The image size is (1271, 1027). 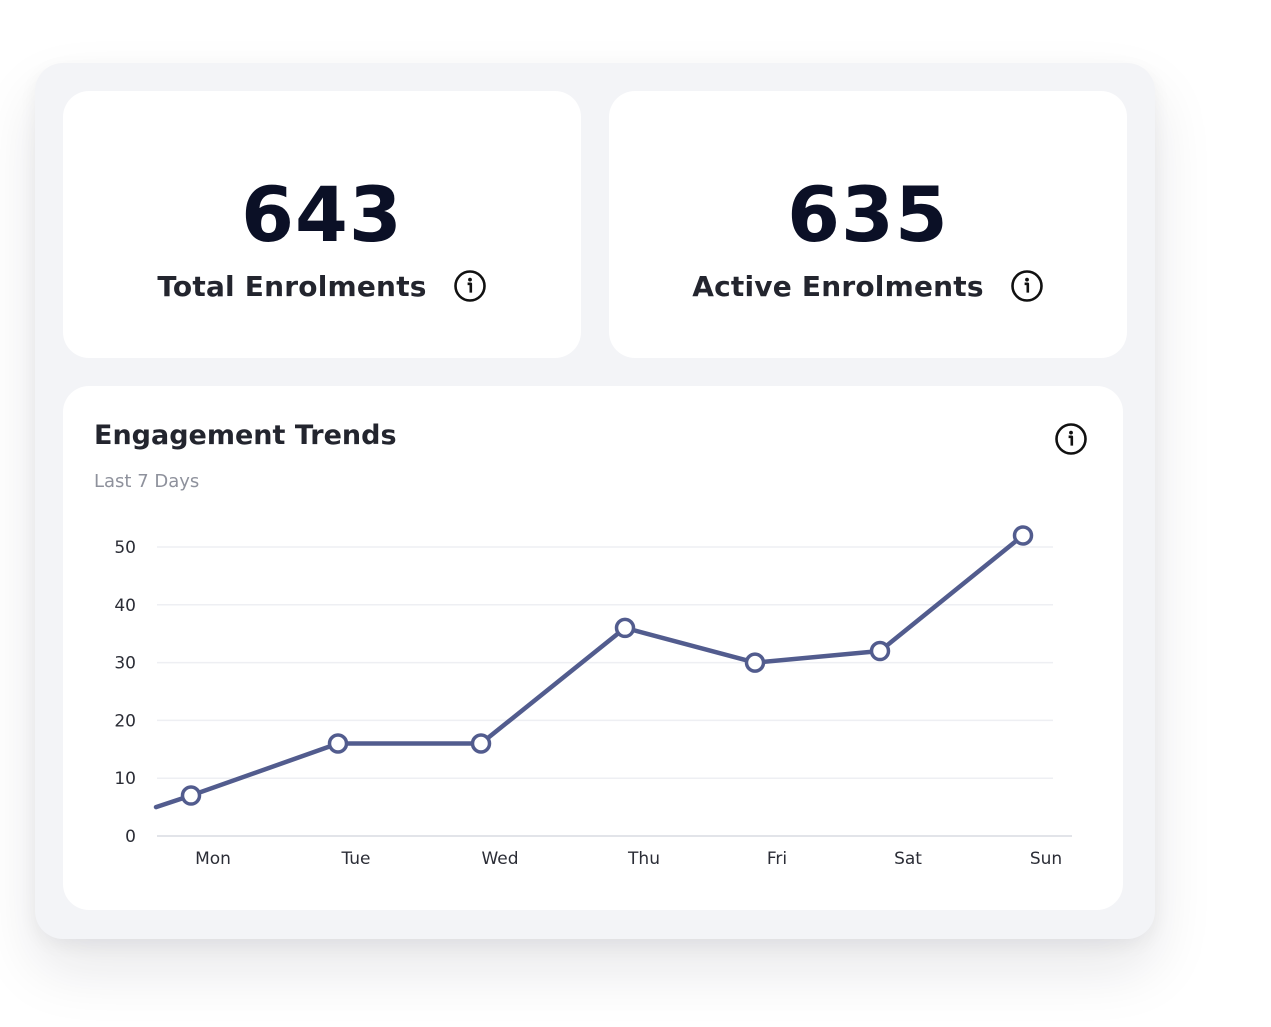 I want to click on x-tick-label: Wed, so click(x=499, y=859).